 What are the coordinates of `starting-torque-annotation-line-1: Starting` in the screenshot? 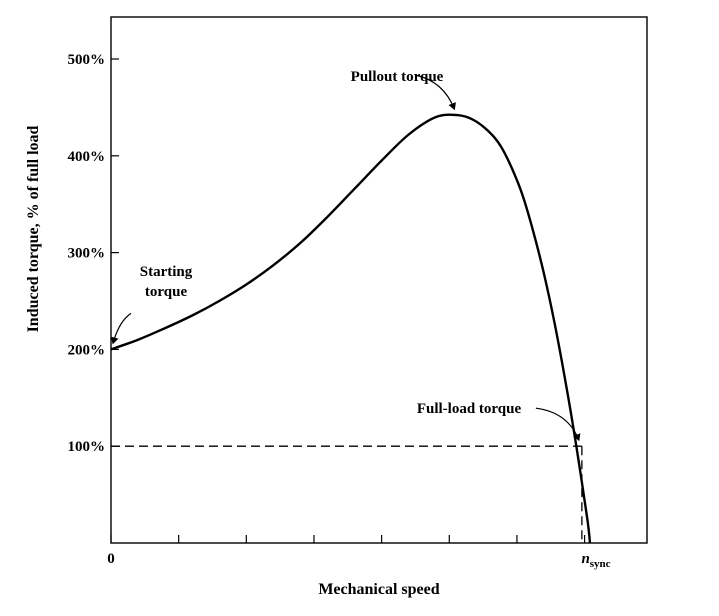 It's located at (166, 272).